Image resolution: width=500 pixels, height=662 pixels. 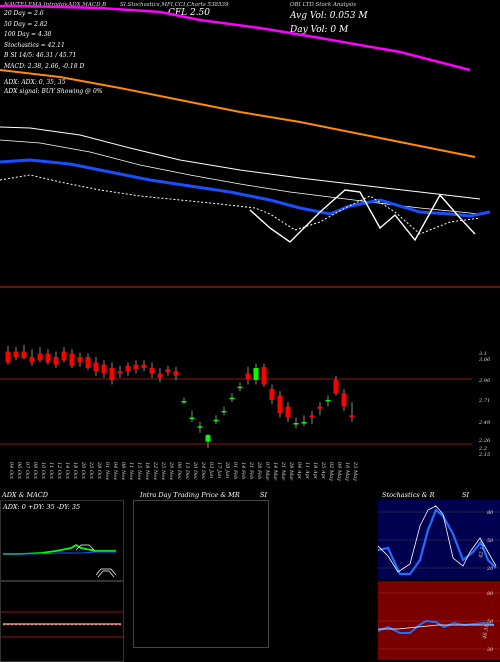 I want to click on price-label: 2.15, so click(x=484, y=455).